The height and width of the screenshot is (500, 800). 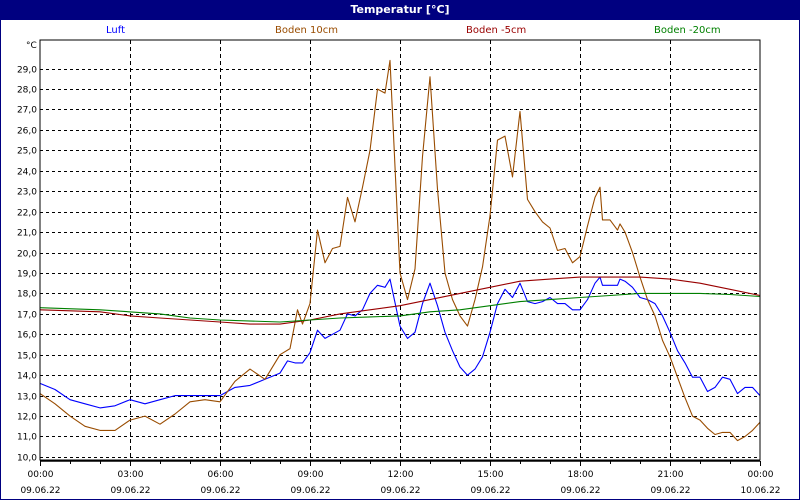 What do you see at coordinates (311, 475) in the screenshot?
I see `x-tick-time: 09:00` at bounding box center [311, 475].